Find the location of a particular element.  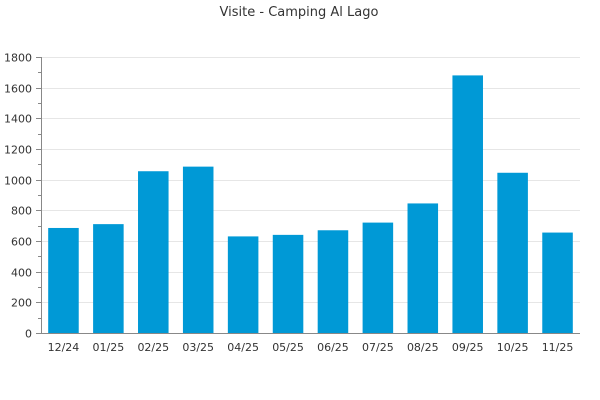

x-tick-label: 02/25 is located at coordinates (153, 347).